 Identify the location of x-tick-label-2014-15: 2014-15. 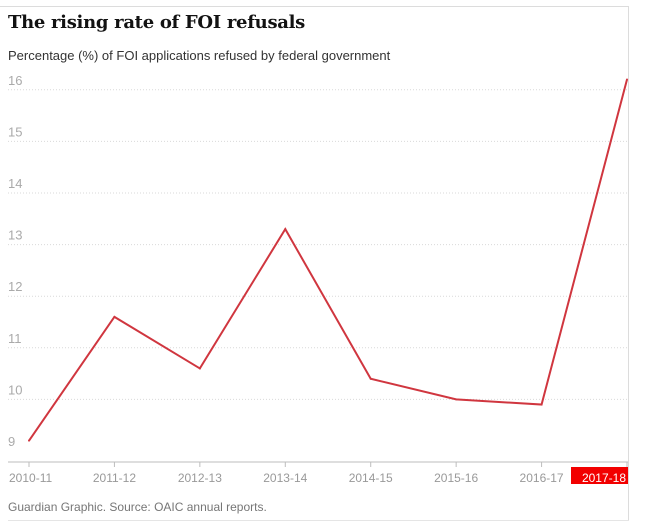
(371, 478).